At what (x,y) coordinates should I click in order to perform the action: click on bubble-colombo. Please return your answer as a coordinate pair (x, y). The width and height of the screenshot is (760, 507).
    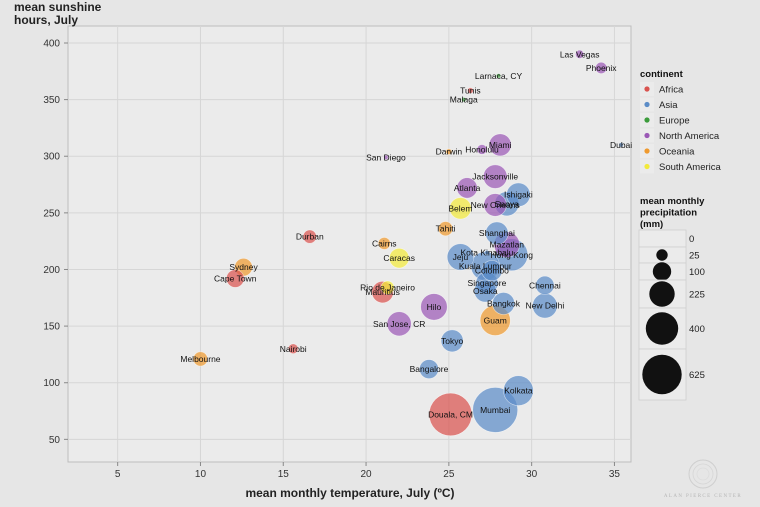
    Looking at the image, I should click on (492, 271).